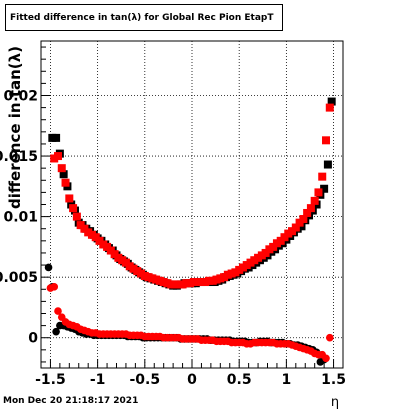 This screenshot has width=400, height=409. What do you see at coordinates (19, 157) in the screenshot?
I see `y-tick-label: 0.015` at bounding box center [19, 157].